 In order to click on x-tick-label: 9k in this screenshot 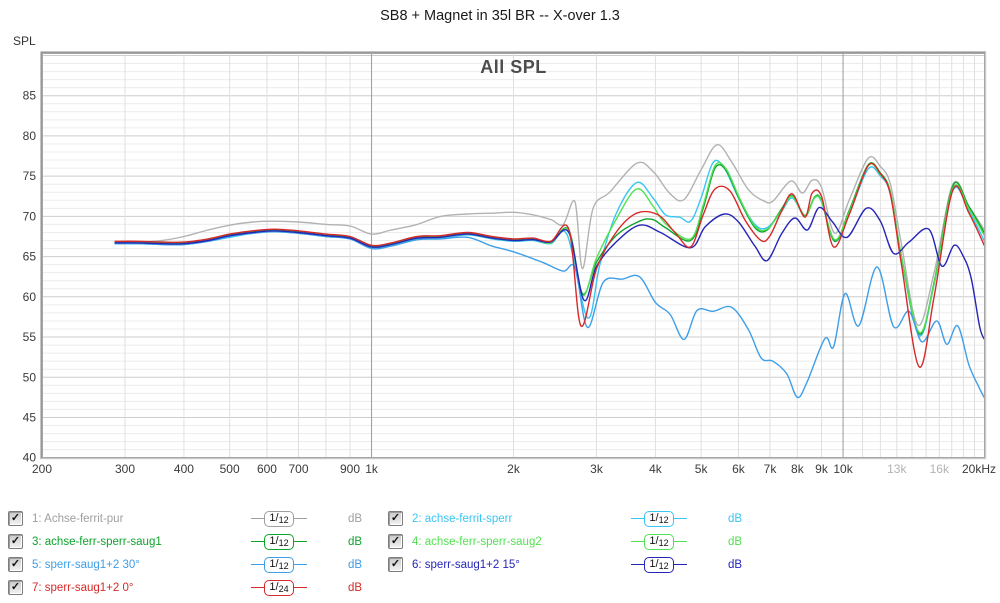, I will do `click(822, 469)`.